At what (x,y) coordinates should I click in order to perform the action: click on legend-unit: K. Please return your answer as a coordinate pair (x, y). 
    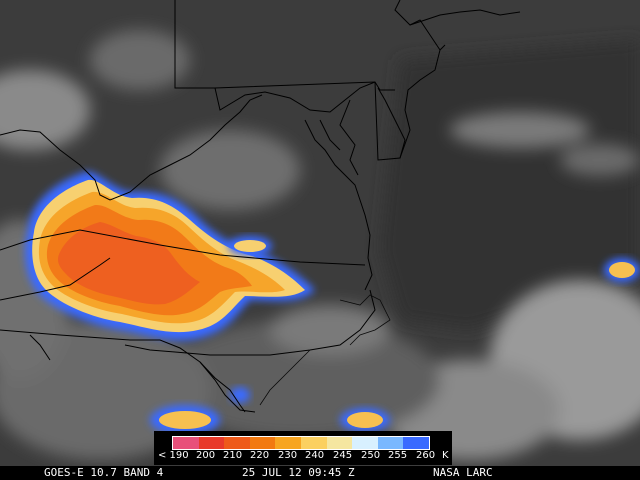
    Looking at the image, I should click on (445, 455).